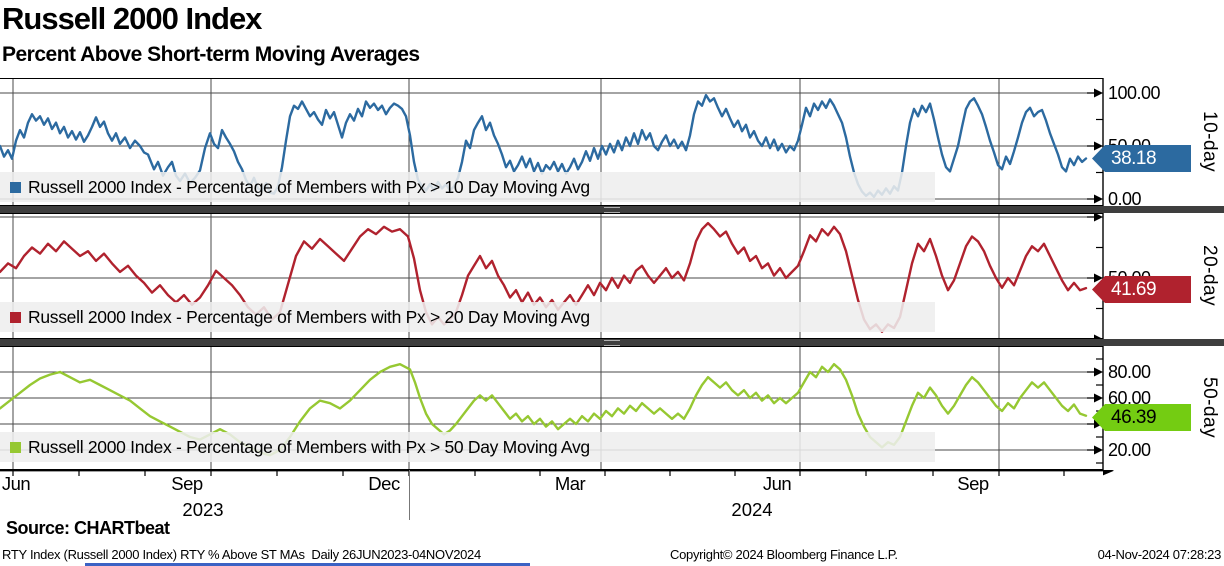  What do you see at coordinates (1141, 289) in the screenshot?
I see `last-price-flag-20-day: 41.69` at bounding box center [1141, 289].